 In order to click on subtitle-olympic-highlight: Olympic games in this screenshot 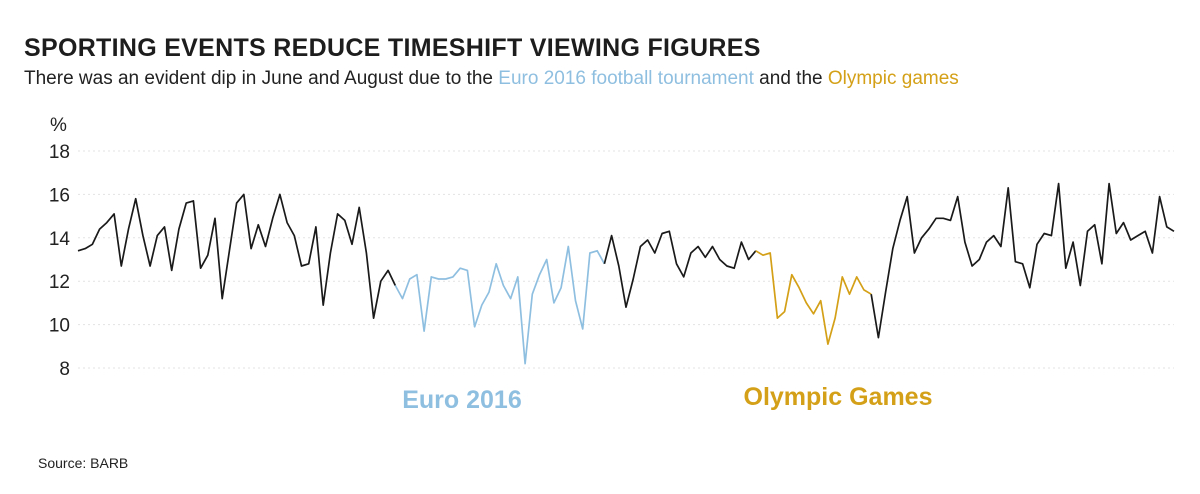, I will do `click(893, 78)`.